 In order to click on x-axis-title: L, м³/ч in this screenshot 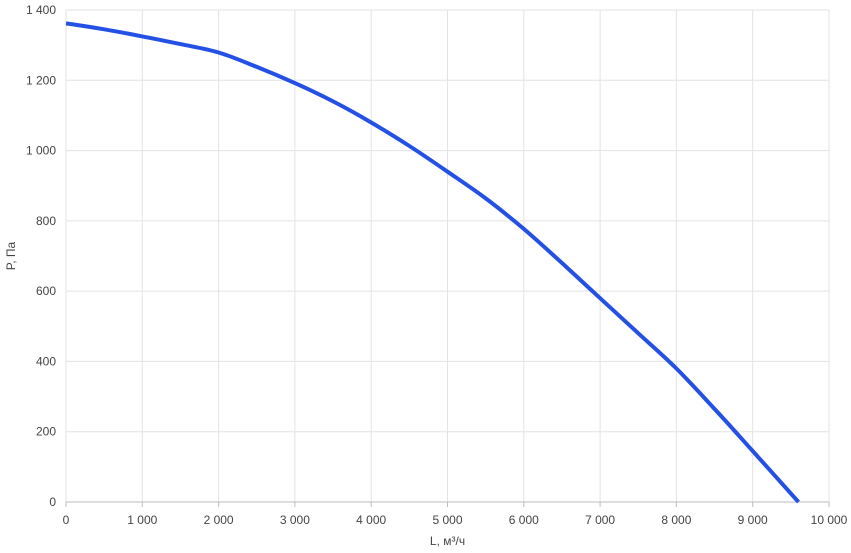, I will do `click(447, 541)`.